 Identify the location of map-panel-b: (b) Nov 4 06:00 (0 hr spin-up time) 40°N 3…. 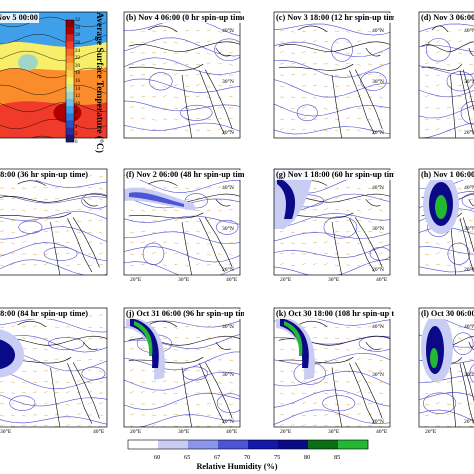
(178, 75).